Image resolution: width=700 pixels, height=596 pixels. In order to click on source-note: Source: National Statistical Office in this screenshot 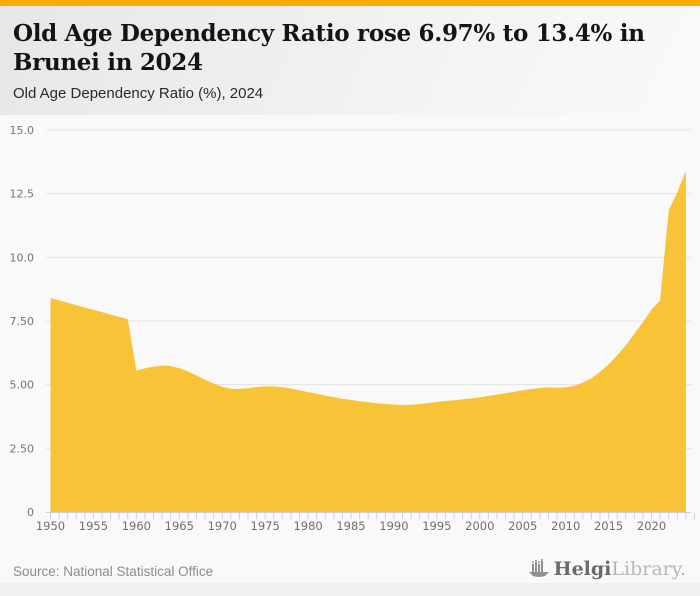, I will do `click(113, 571)`.